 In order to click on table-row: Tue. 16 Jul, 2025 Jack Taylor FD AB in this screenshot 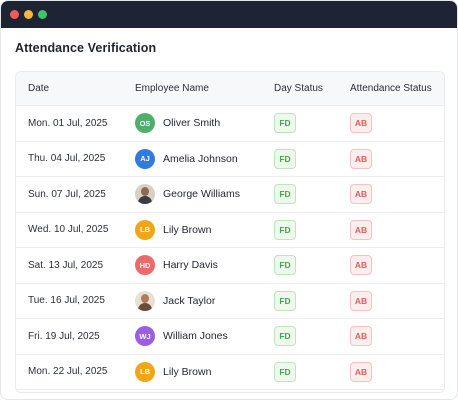, I will do `click(230, 301)`.